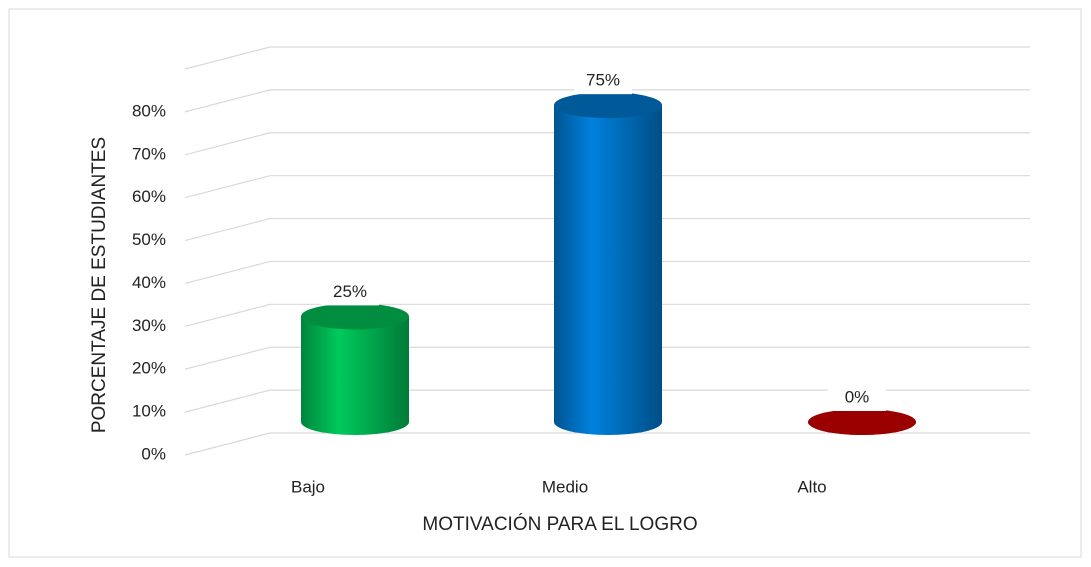  What do you see at coordinates (149, 325) in the screenshot?
I see `y-tick-label: 30%` at bounding box center [149, 325].